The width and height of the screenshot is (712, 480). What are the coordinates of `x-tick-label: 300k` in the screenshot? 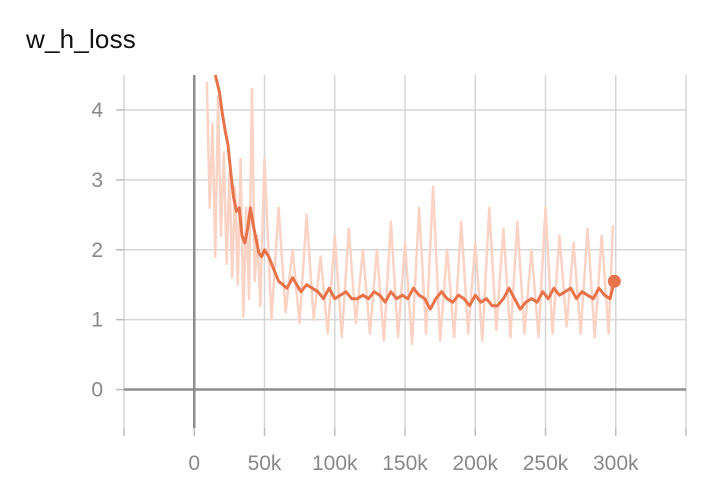 It's located at (616, 463).